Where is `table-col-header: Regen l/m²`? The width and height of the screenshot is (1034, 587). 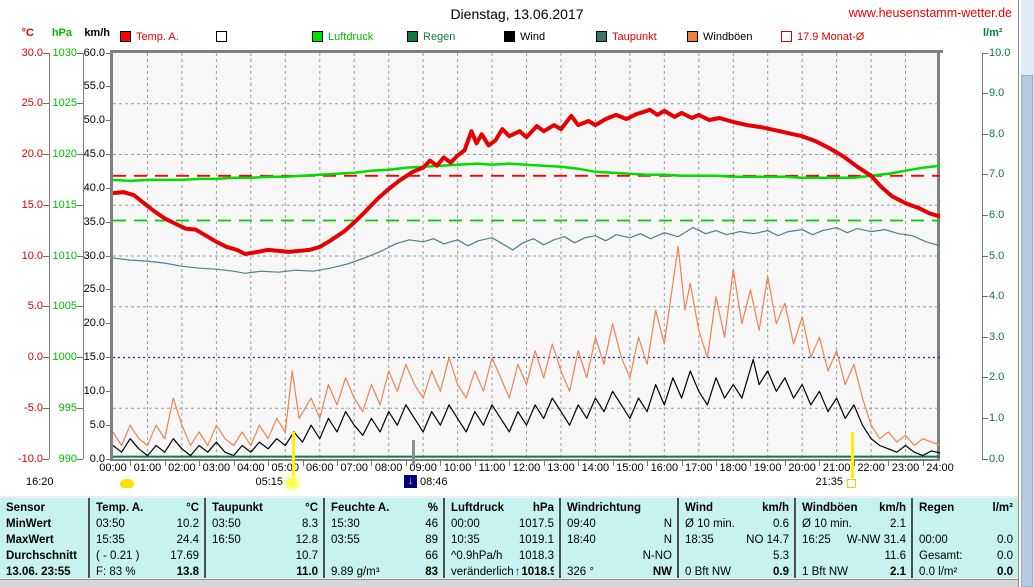 table-col-header: Regen l/m² is located at coordinates (966, 508).